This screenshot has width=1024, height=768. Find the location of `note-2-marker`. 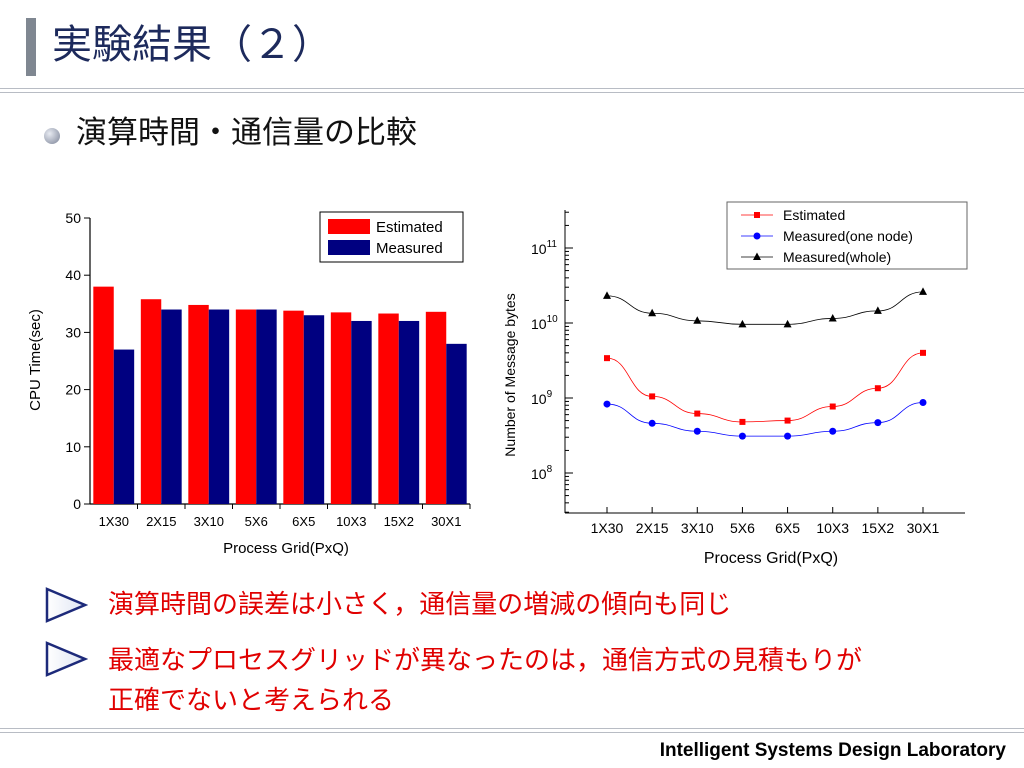

note-2-marker is located at coordinates (66, 661).